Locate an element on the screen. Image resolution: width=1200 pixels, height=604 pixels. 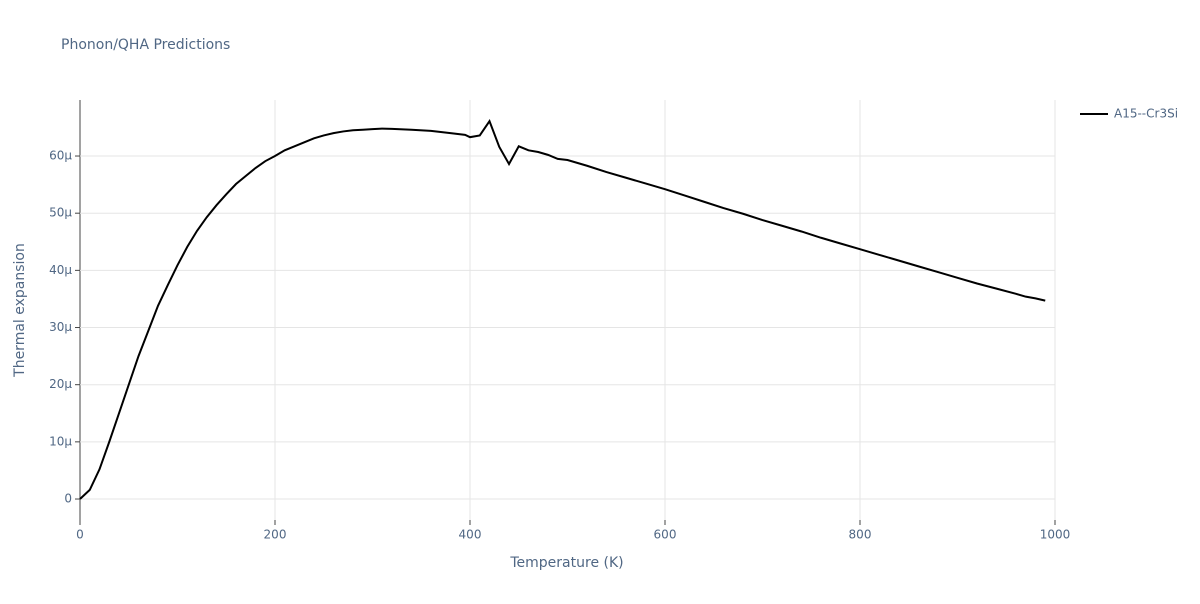
y-tick-label: 60µ is located at coordinates (60, 156).